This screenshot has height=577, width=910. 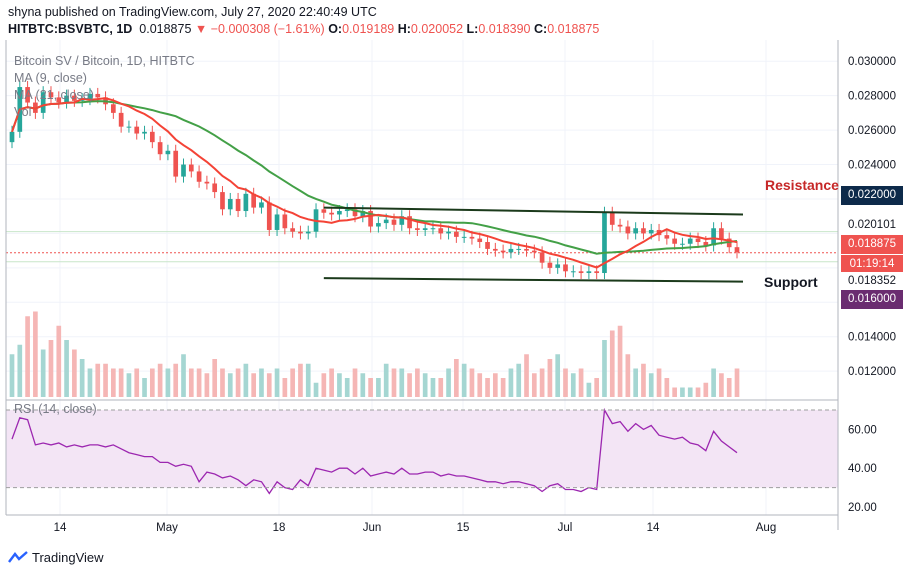 What do you see at coordinates (104, 61) in the screenshot?
I see `legend-title: Bitcoin SV / Bitcoin, 1D, HITBTC` at bounding box center [104, 61].